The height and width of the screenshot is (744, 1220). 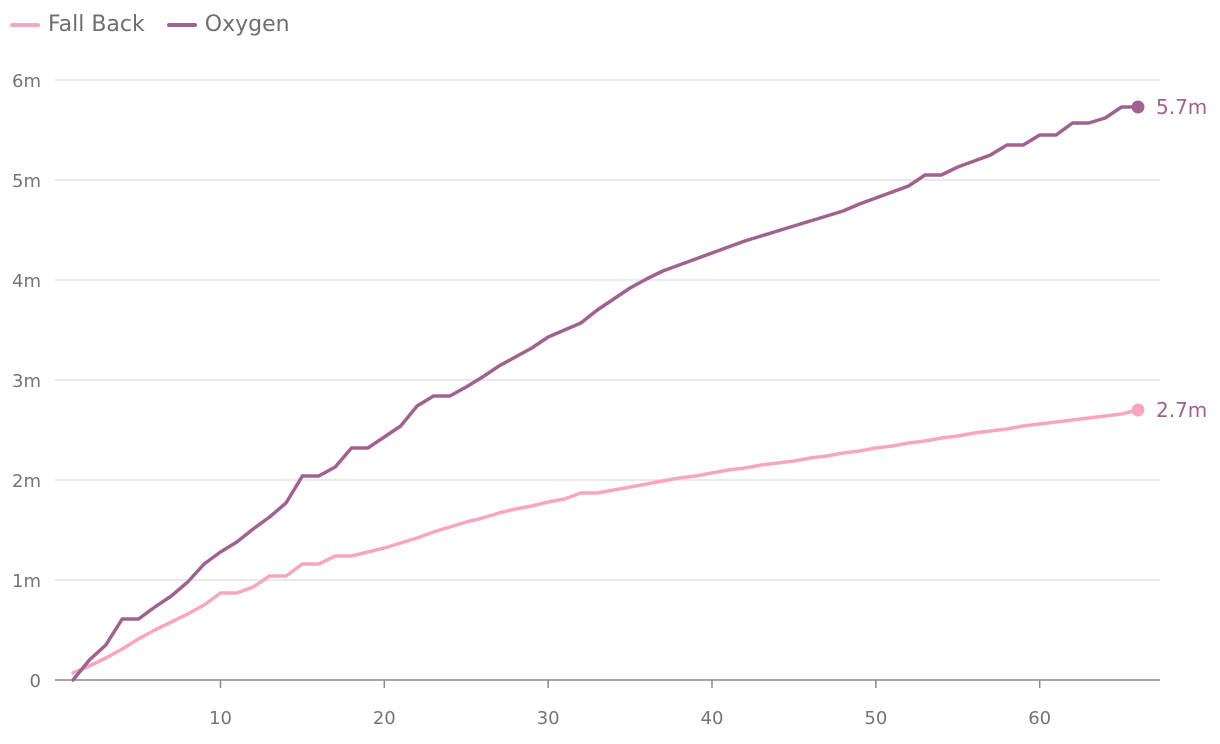 I want to click on legend-label-fall-back: Fall Back, so click(x=96, y=24).